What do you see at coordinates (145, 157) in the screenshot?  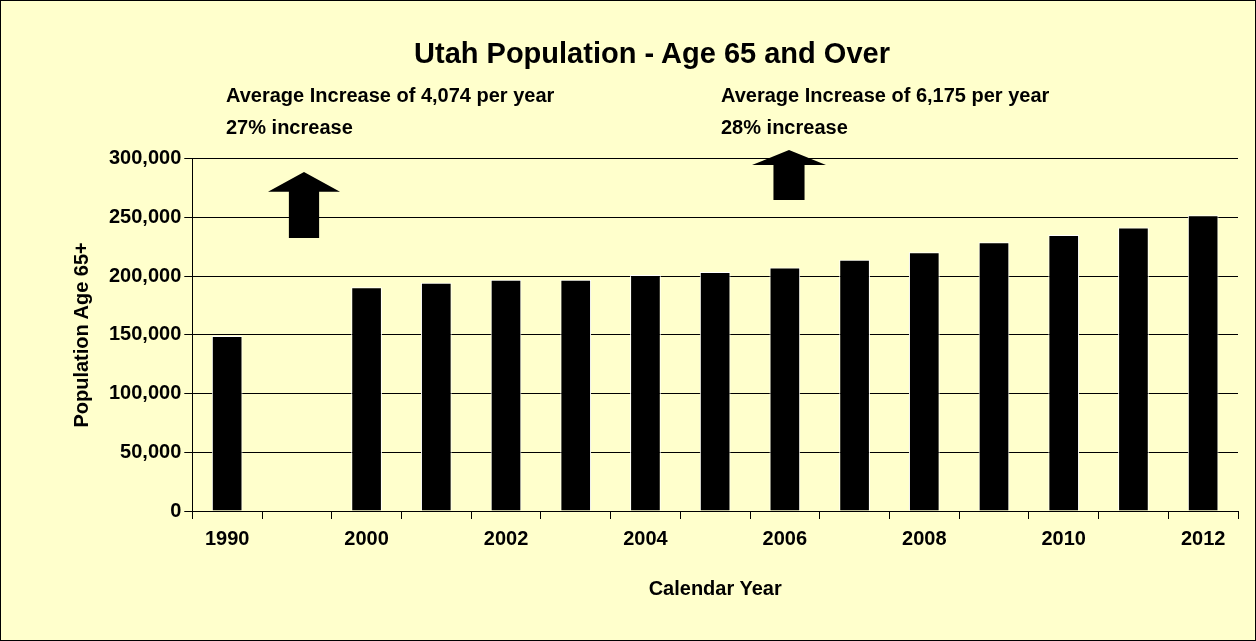 I see `y-tick-label: 300,000` at bounding box center [145, 157].